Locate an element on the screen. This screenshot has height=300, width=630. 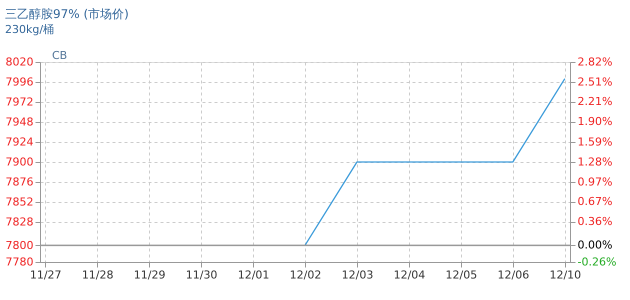
x-tick-label: 11/27 is located at coordinates (46, 275).